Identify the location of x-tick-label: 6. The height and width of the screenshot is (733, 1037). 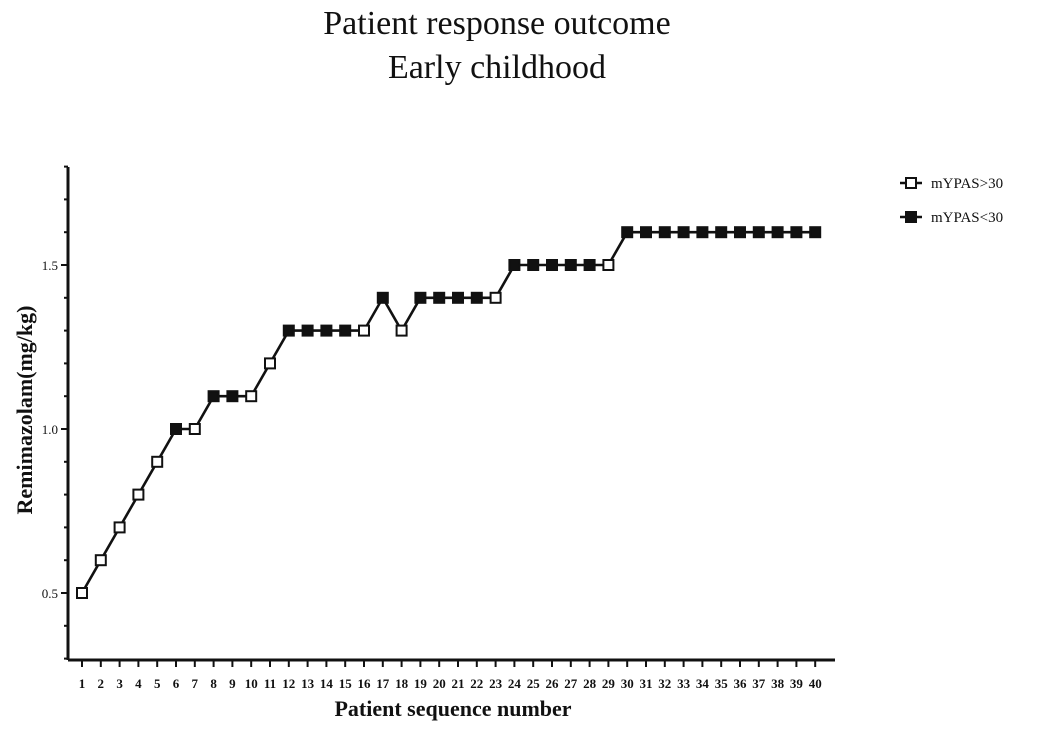
(176, 683).